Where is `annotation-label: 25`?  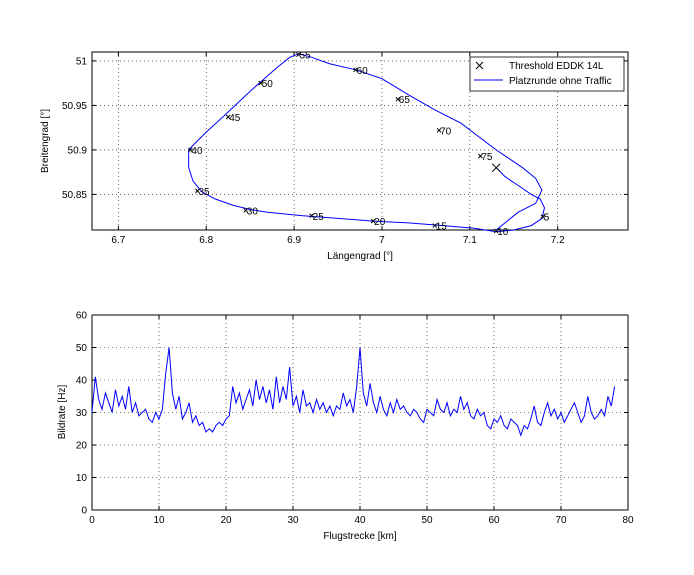 annotation-label: 25 is located at coordinates (319, 217).